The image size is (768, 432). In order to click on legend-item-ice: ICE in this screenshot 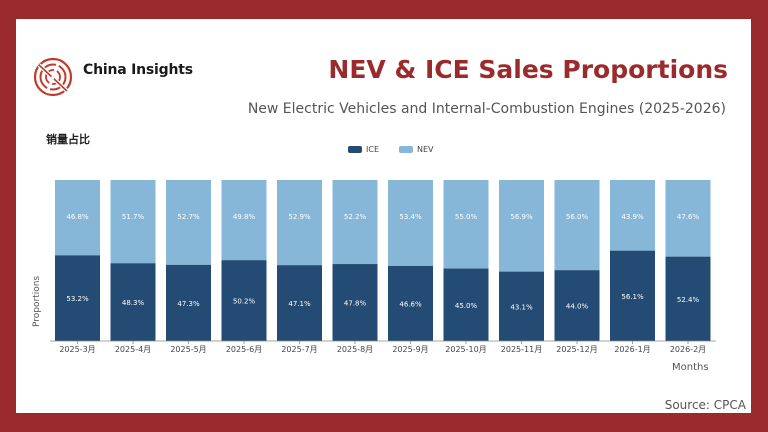, I will do `click(363, 149)`.